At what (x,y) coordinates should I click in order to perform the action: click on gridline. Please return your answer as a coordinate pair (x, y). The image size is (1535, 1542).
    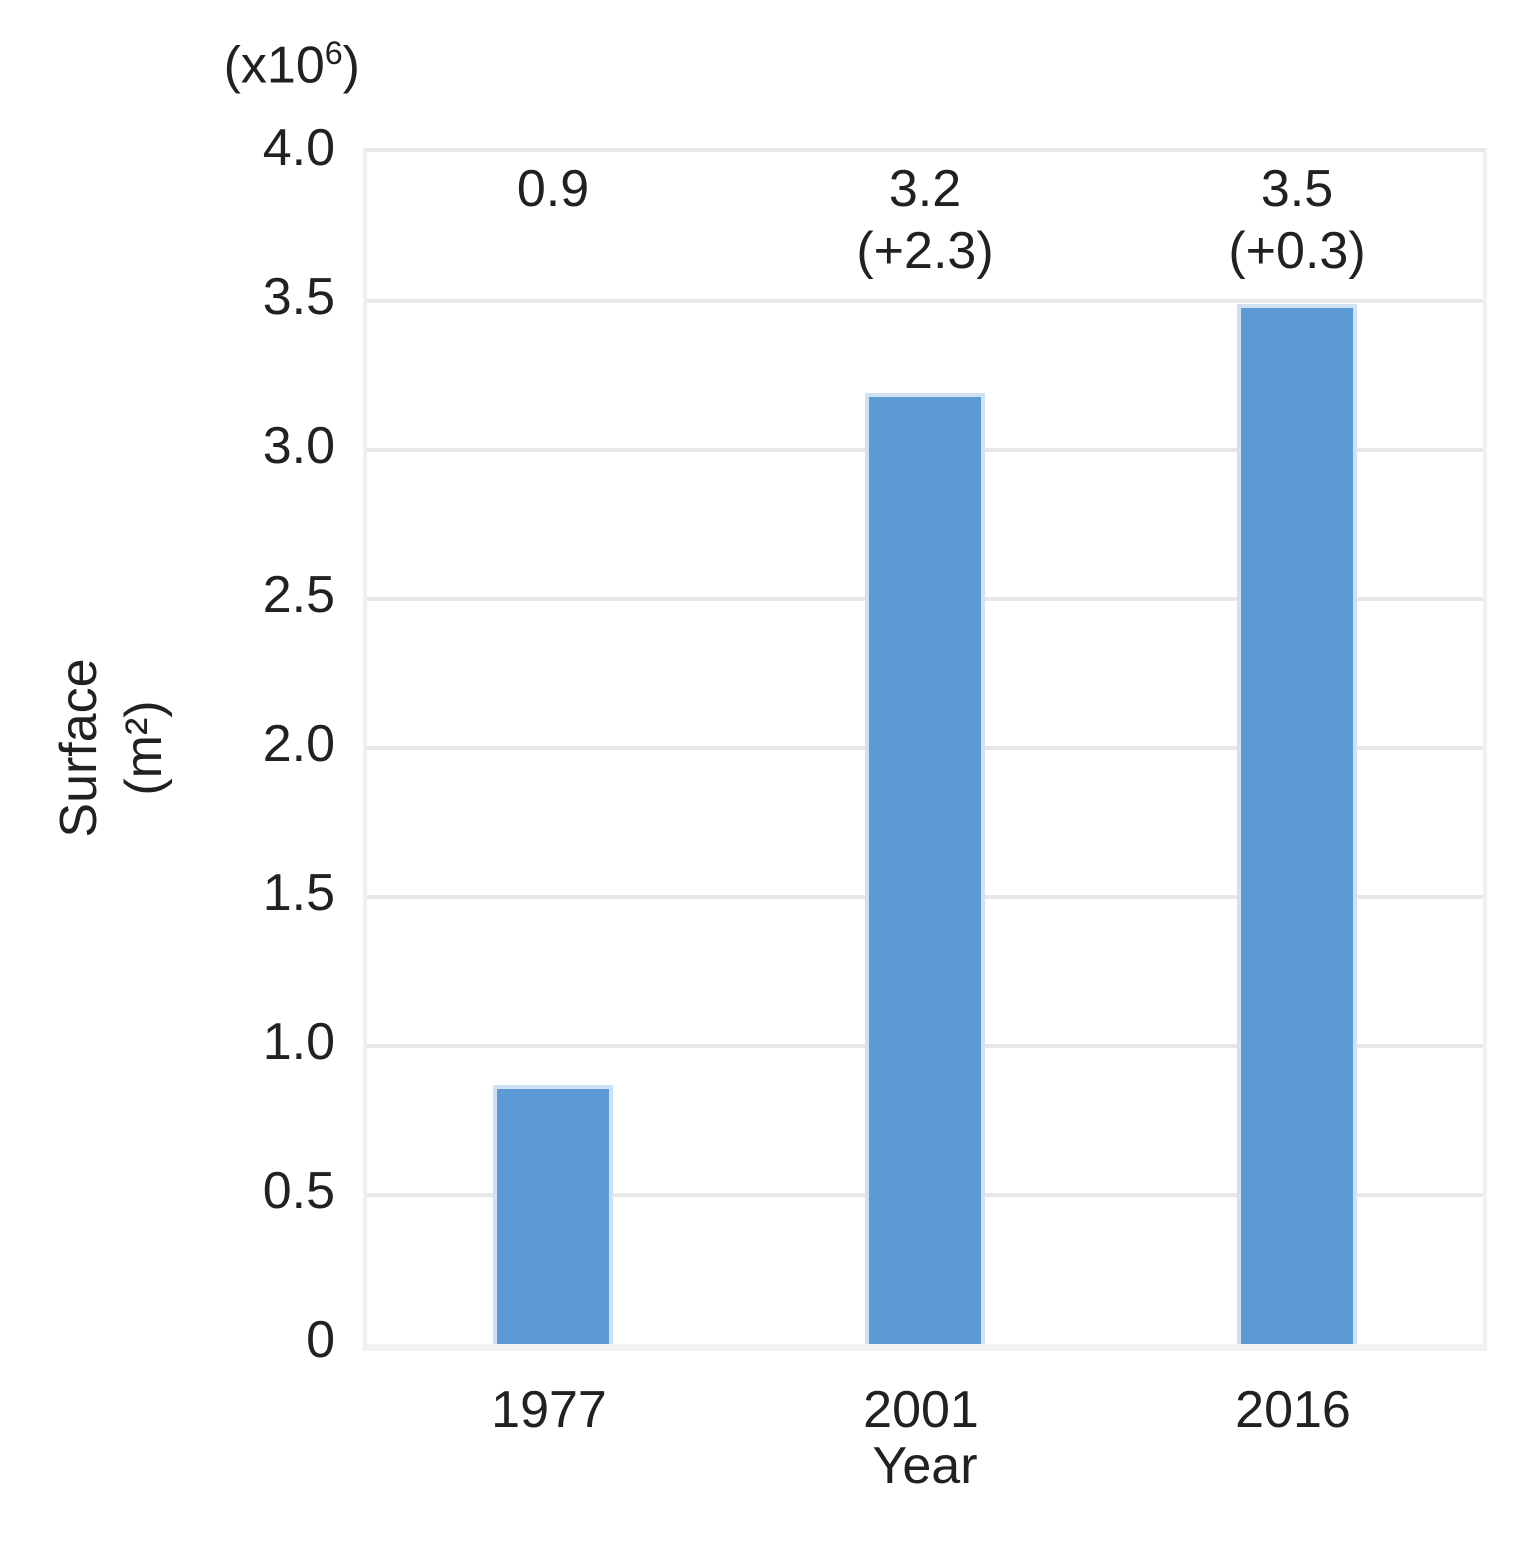
    Looking at the image, I should click on (925, 301).